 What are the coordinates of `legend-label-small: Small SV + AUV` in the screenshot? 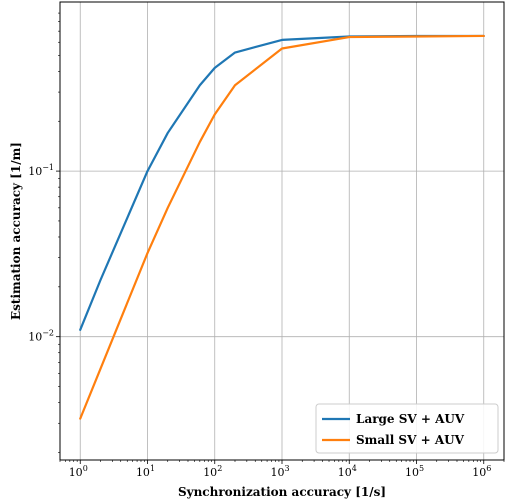 It's located at (410, 440).